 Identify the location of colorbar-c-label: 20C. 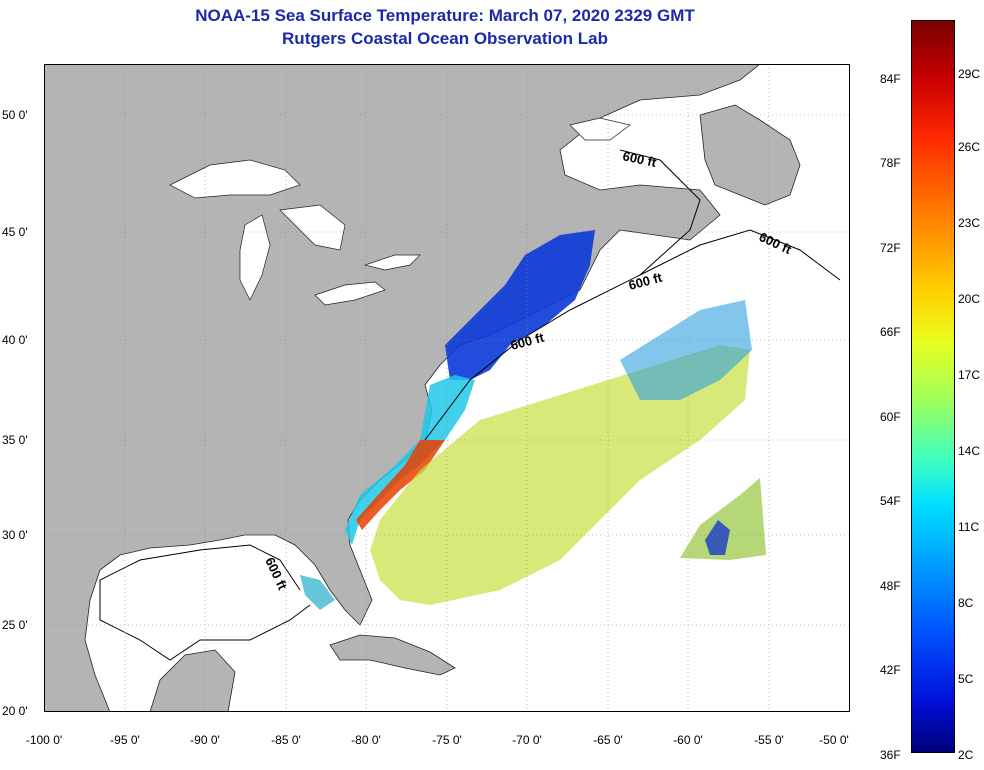
(969, 299).